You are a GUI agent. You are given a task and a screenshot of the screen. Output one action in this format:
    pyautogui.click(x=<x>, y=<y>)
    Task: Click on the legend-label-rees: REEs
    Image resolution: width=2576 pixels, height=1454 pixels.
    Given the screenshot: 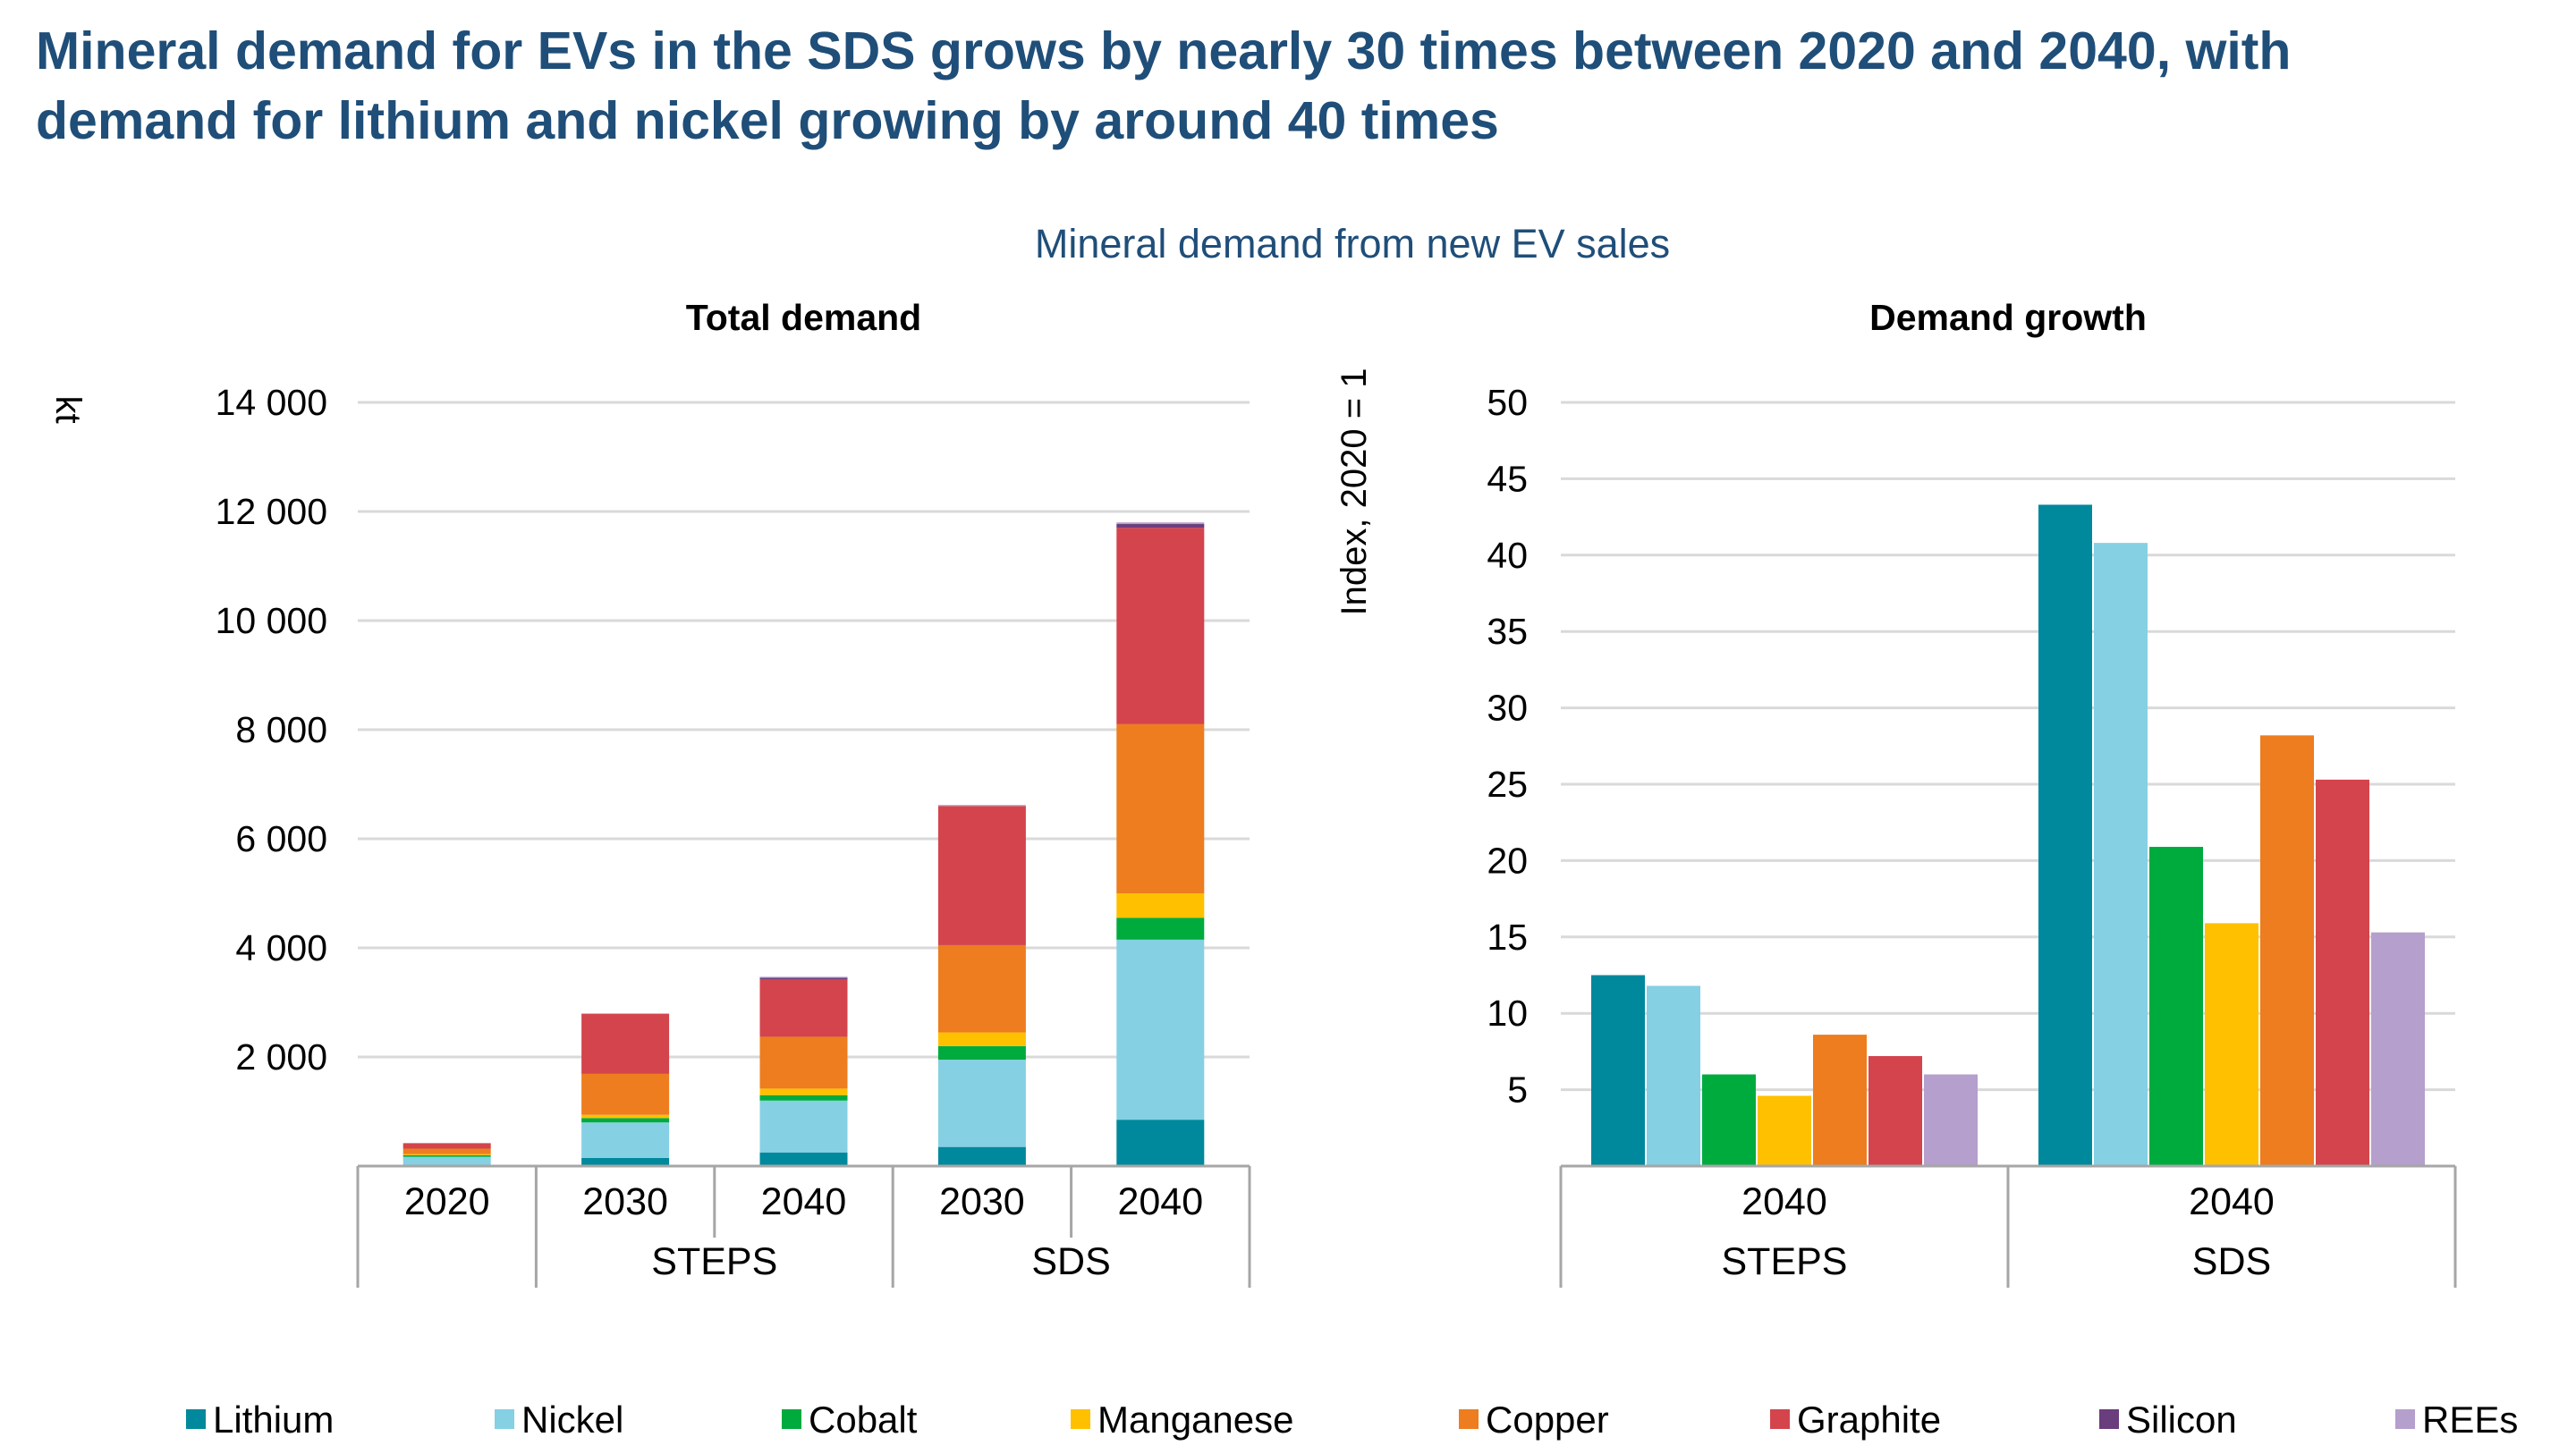 What is the action you would take?
    pyautogui.click(x=2470, y=1420)
    